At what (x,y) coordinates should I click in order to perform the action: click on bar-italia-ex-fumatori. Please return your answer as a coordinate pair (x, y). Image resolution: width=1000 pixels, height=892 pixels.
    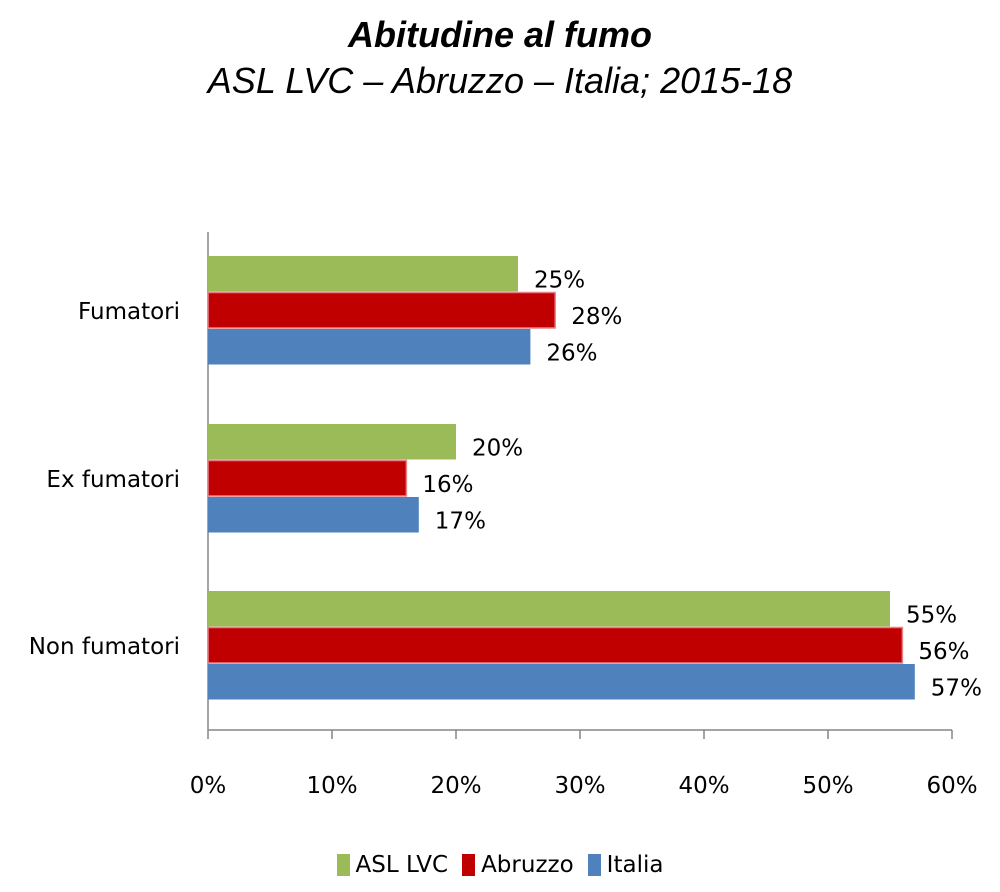
    Looking at the image, I should click on (313, 515).